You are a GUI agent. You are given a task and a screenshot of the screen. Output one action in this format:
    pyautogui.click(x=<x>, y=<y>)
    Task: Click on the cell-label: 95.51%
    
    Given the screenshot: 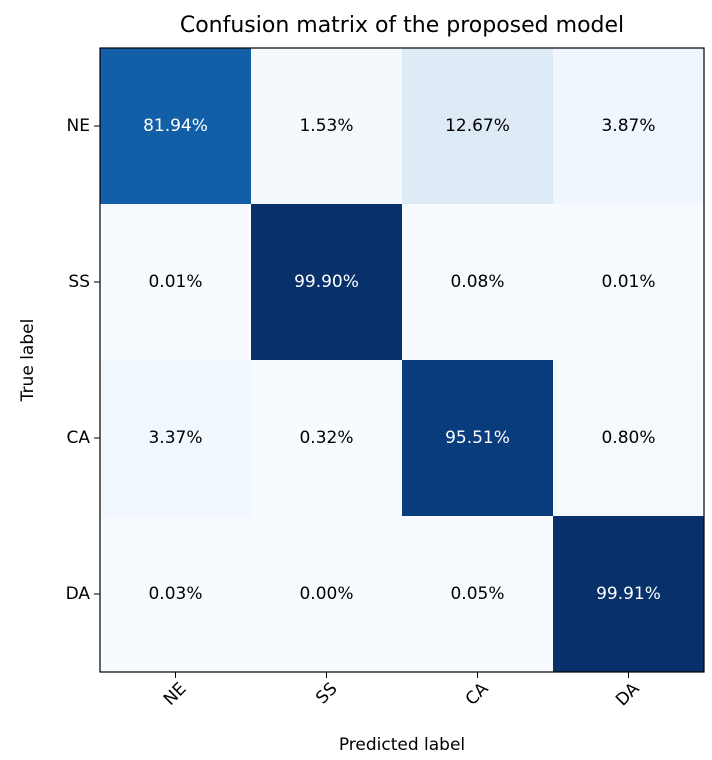 What is the action you would take?
    pyautogui.click(x=477, y=438)
    